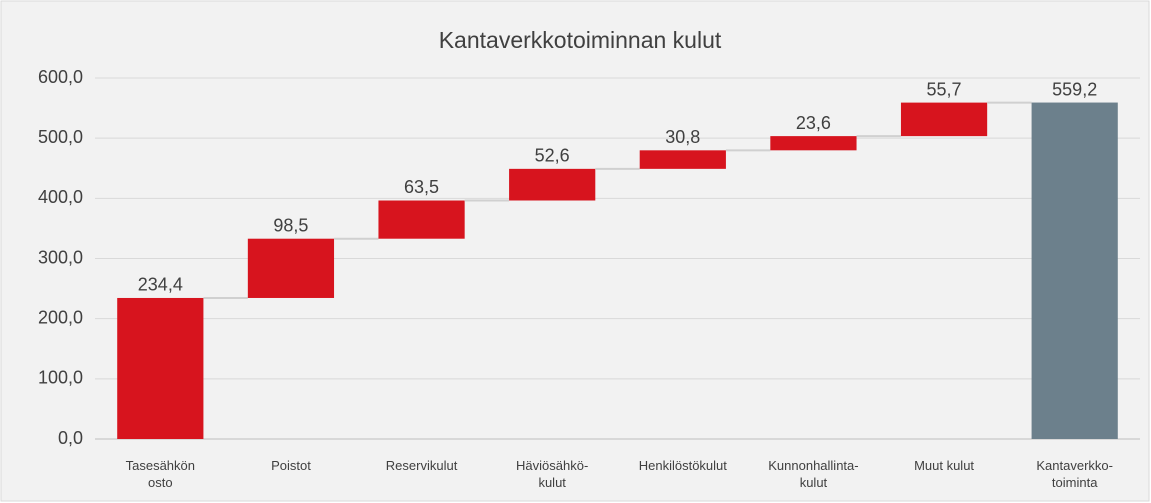 Image resolution: width=1151 pixels, height=503 pixels. What do you see at coordinates (291, 465) in the screenshot?
I see `x-tick-label: Poistot` at bounding box center [291, 465].